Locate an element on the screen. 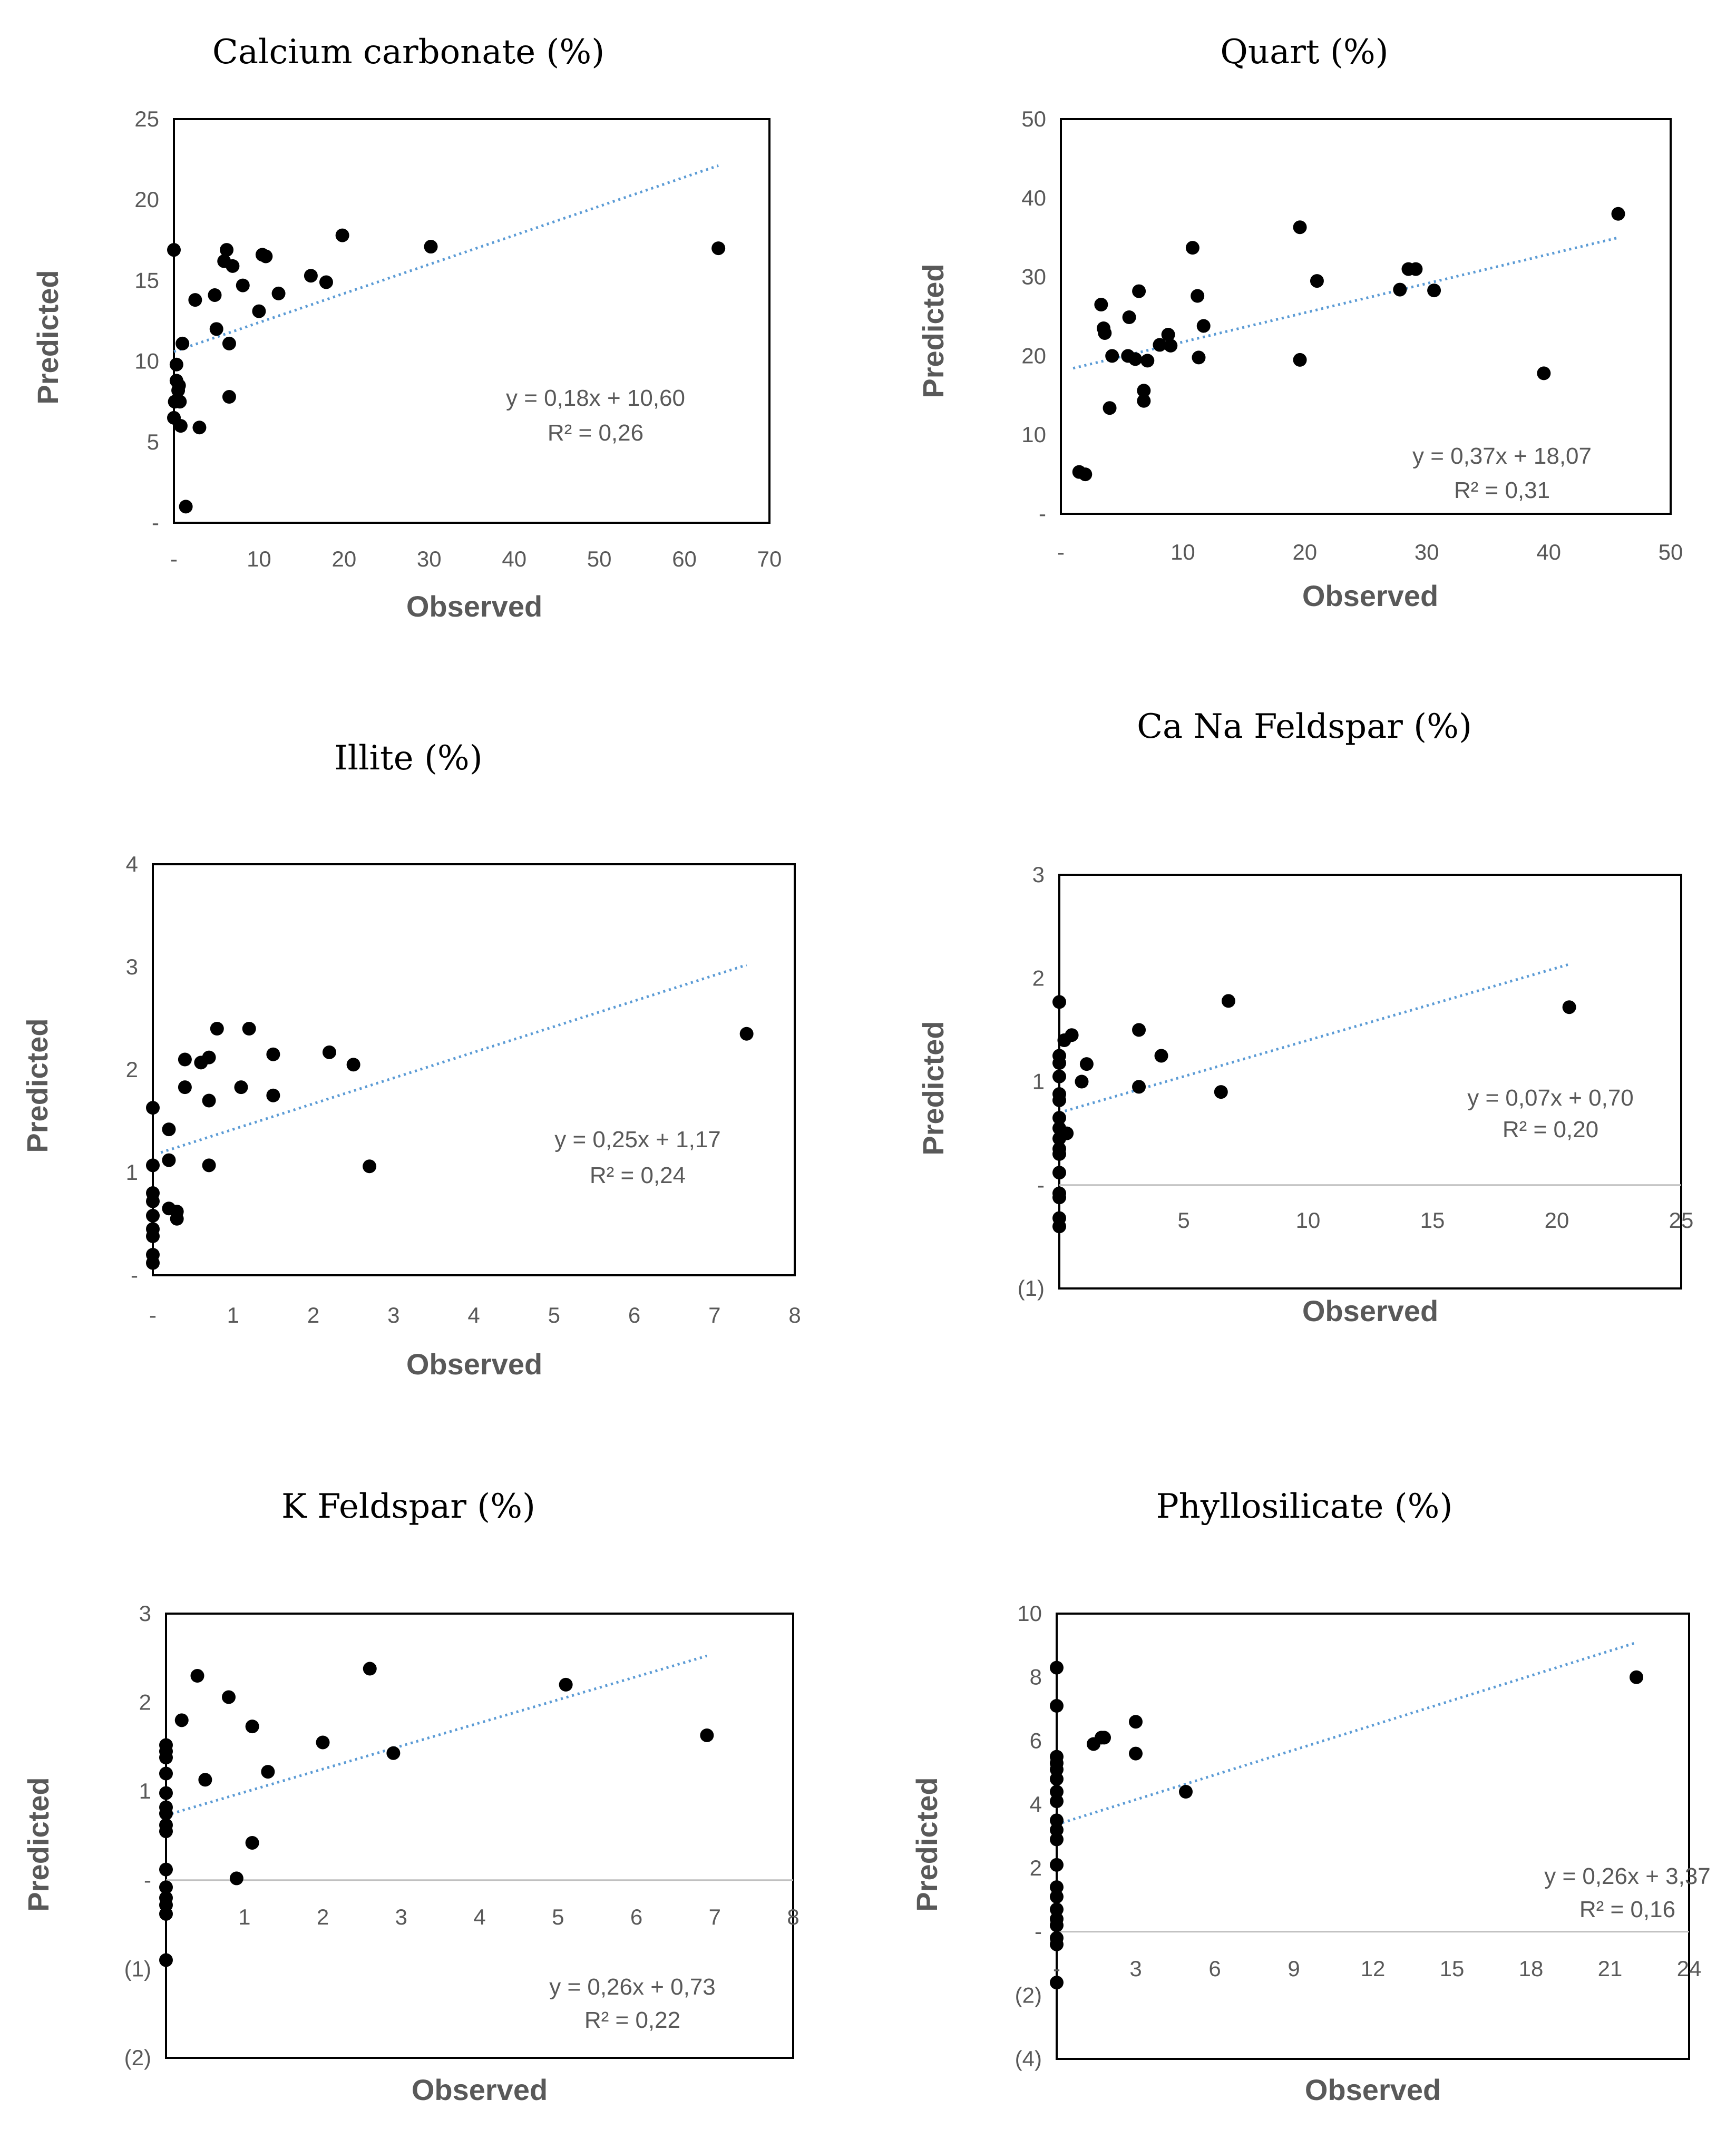 This screenshot has height=2139, width=1736. chart-2-y-tick-label: 20 is located at coordinates (1033, 355).